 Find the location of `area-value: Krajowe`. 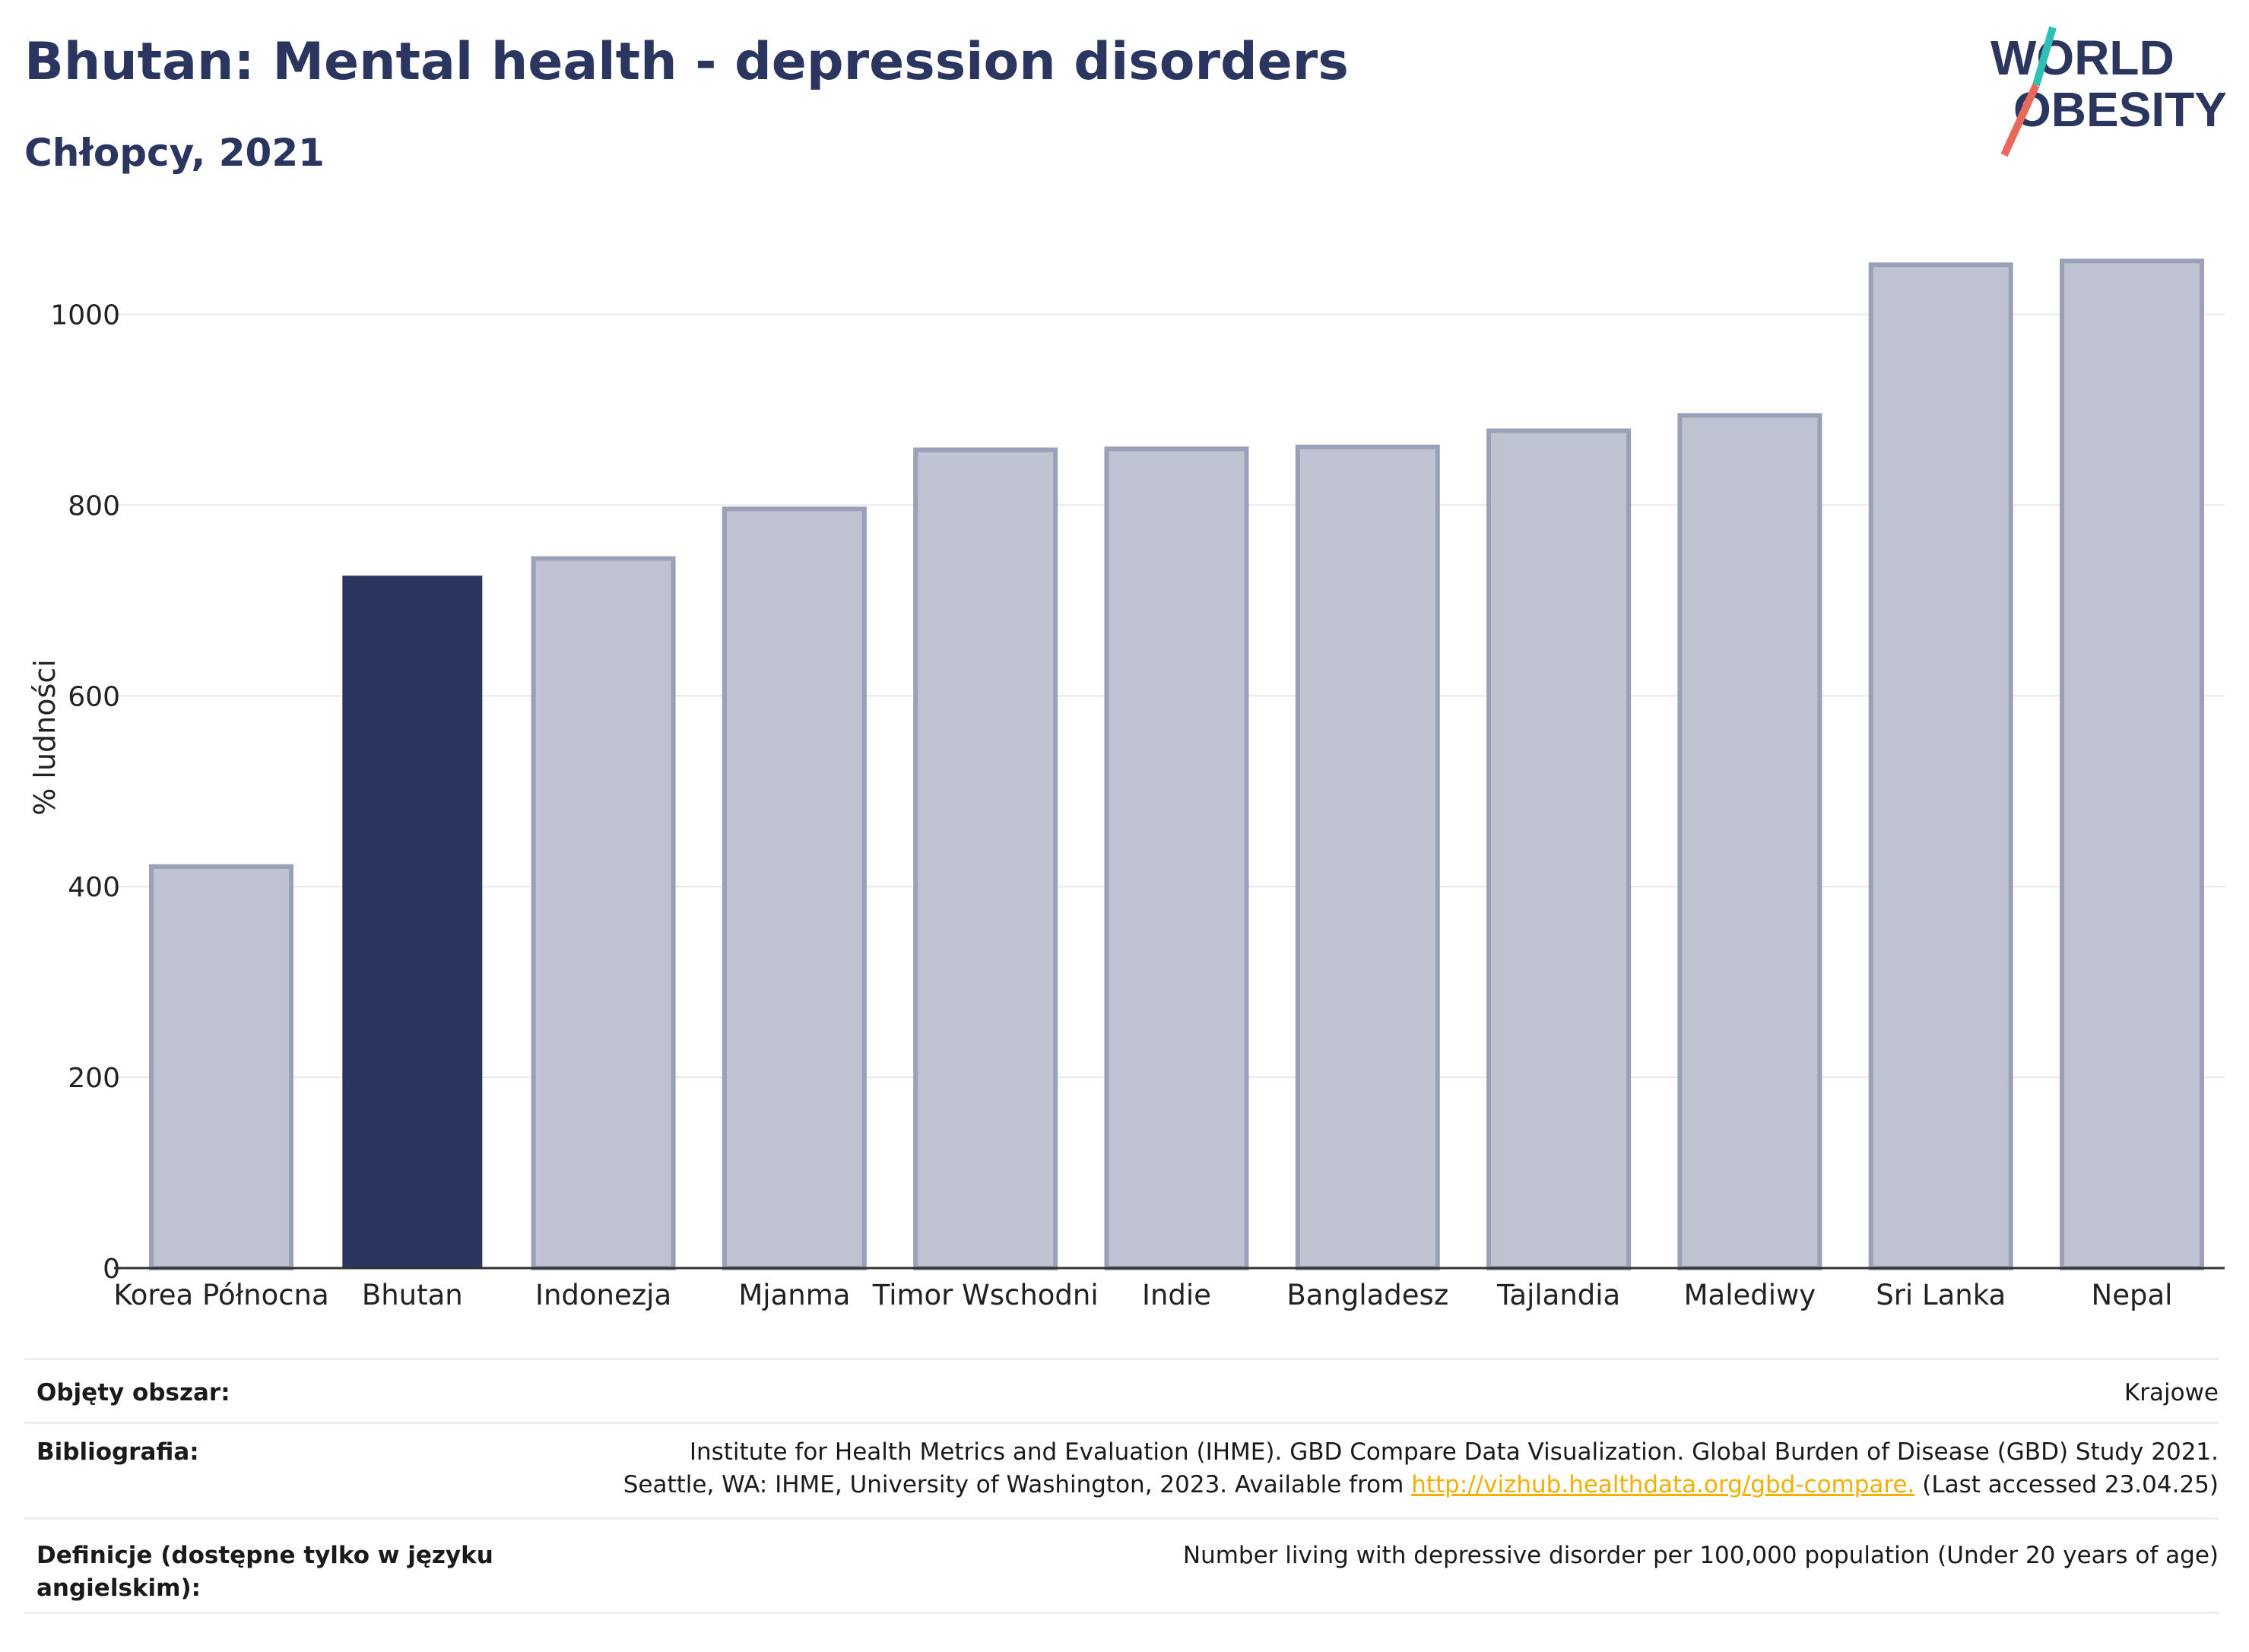

area-value: Krajowe is located at coordinates (2171, 1392).